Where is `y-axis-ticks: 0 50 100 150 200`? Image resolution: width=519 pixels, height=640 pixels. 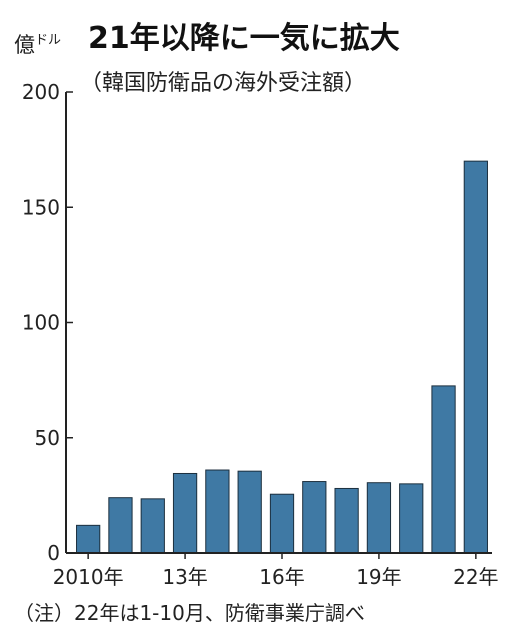 y-axis-ticks: 0 50 100 150 200 is located at coordinates (47, 322).